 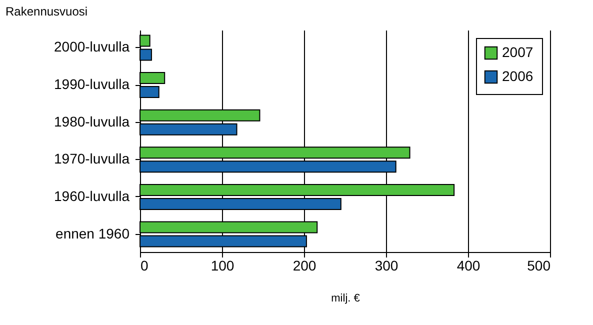 I want to click on y-tick-label: ennen 1960, so click(x=93, y=233).